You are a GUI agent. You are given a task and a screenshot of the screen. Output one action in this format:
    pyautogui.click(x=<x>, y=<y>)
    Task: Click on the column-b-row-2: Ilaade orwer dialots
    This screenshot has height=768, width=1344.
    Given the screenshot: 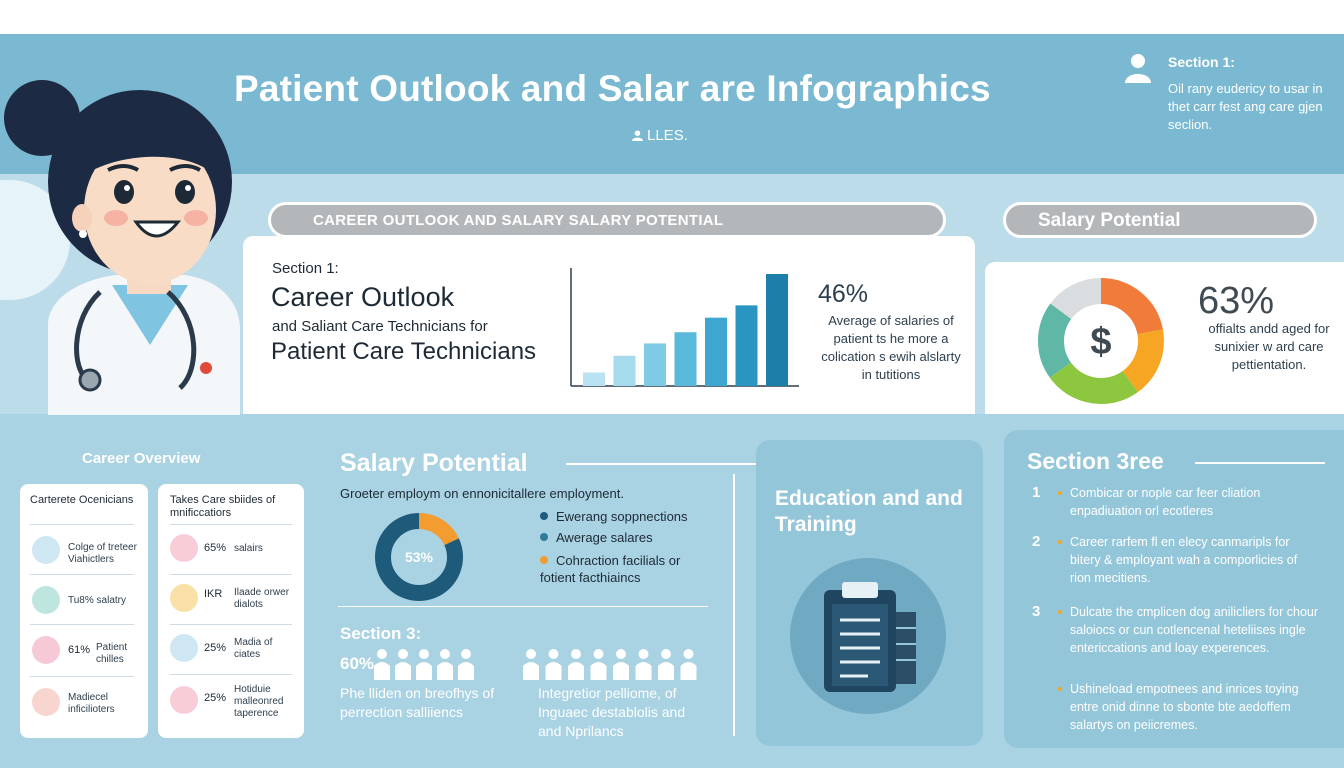 What is the action you would take?
    pyautogui.click(x=262, y=598)
    